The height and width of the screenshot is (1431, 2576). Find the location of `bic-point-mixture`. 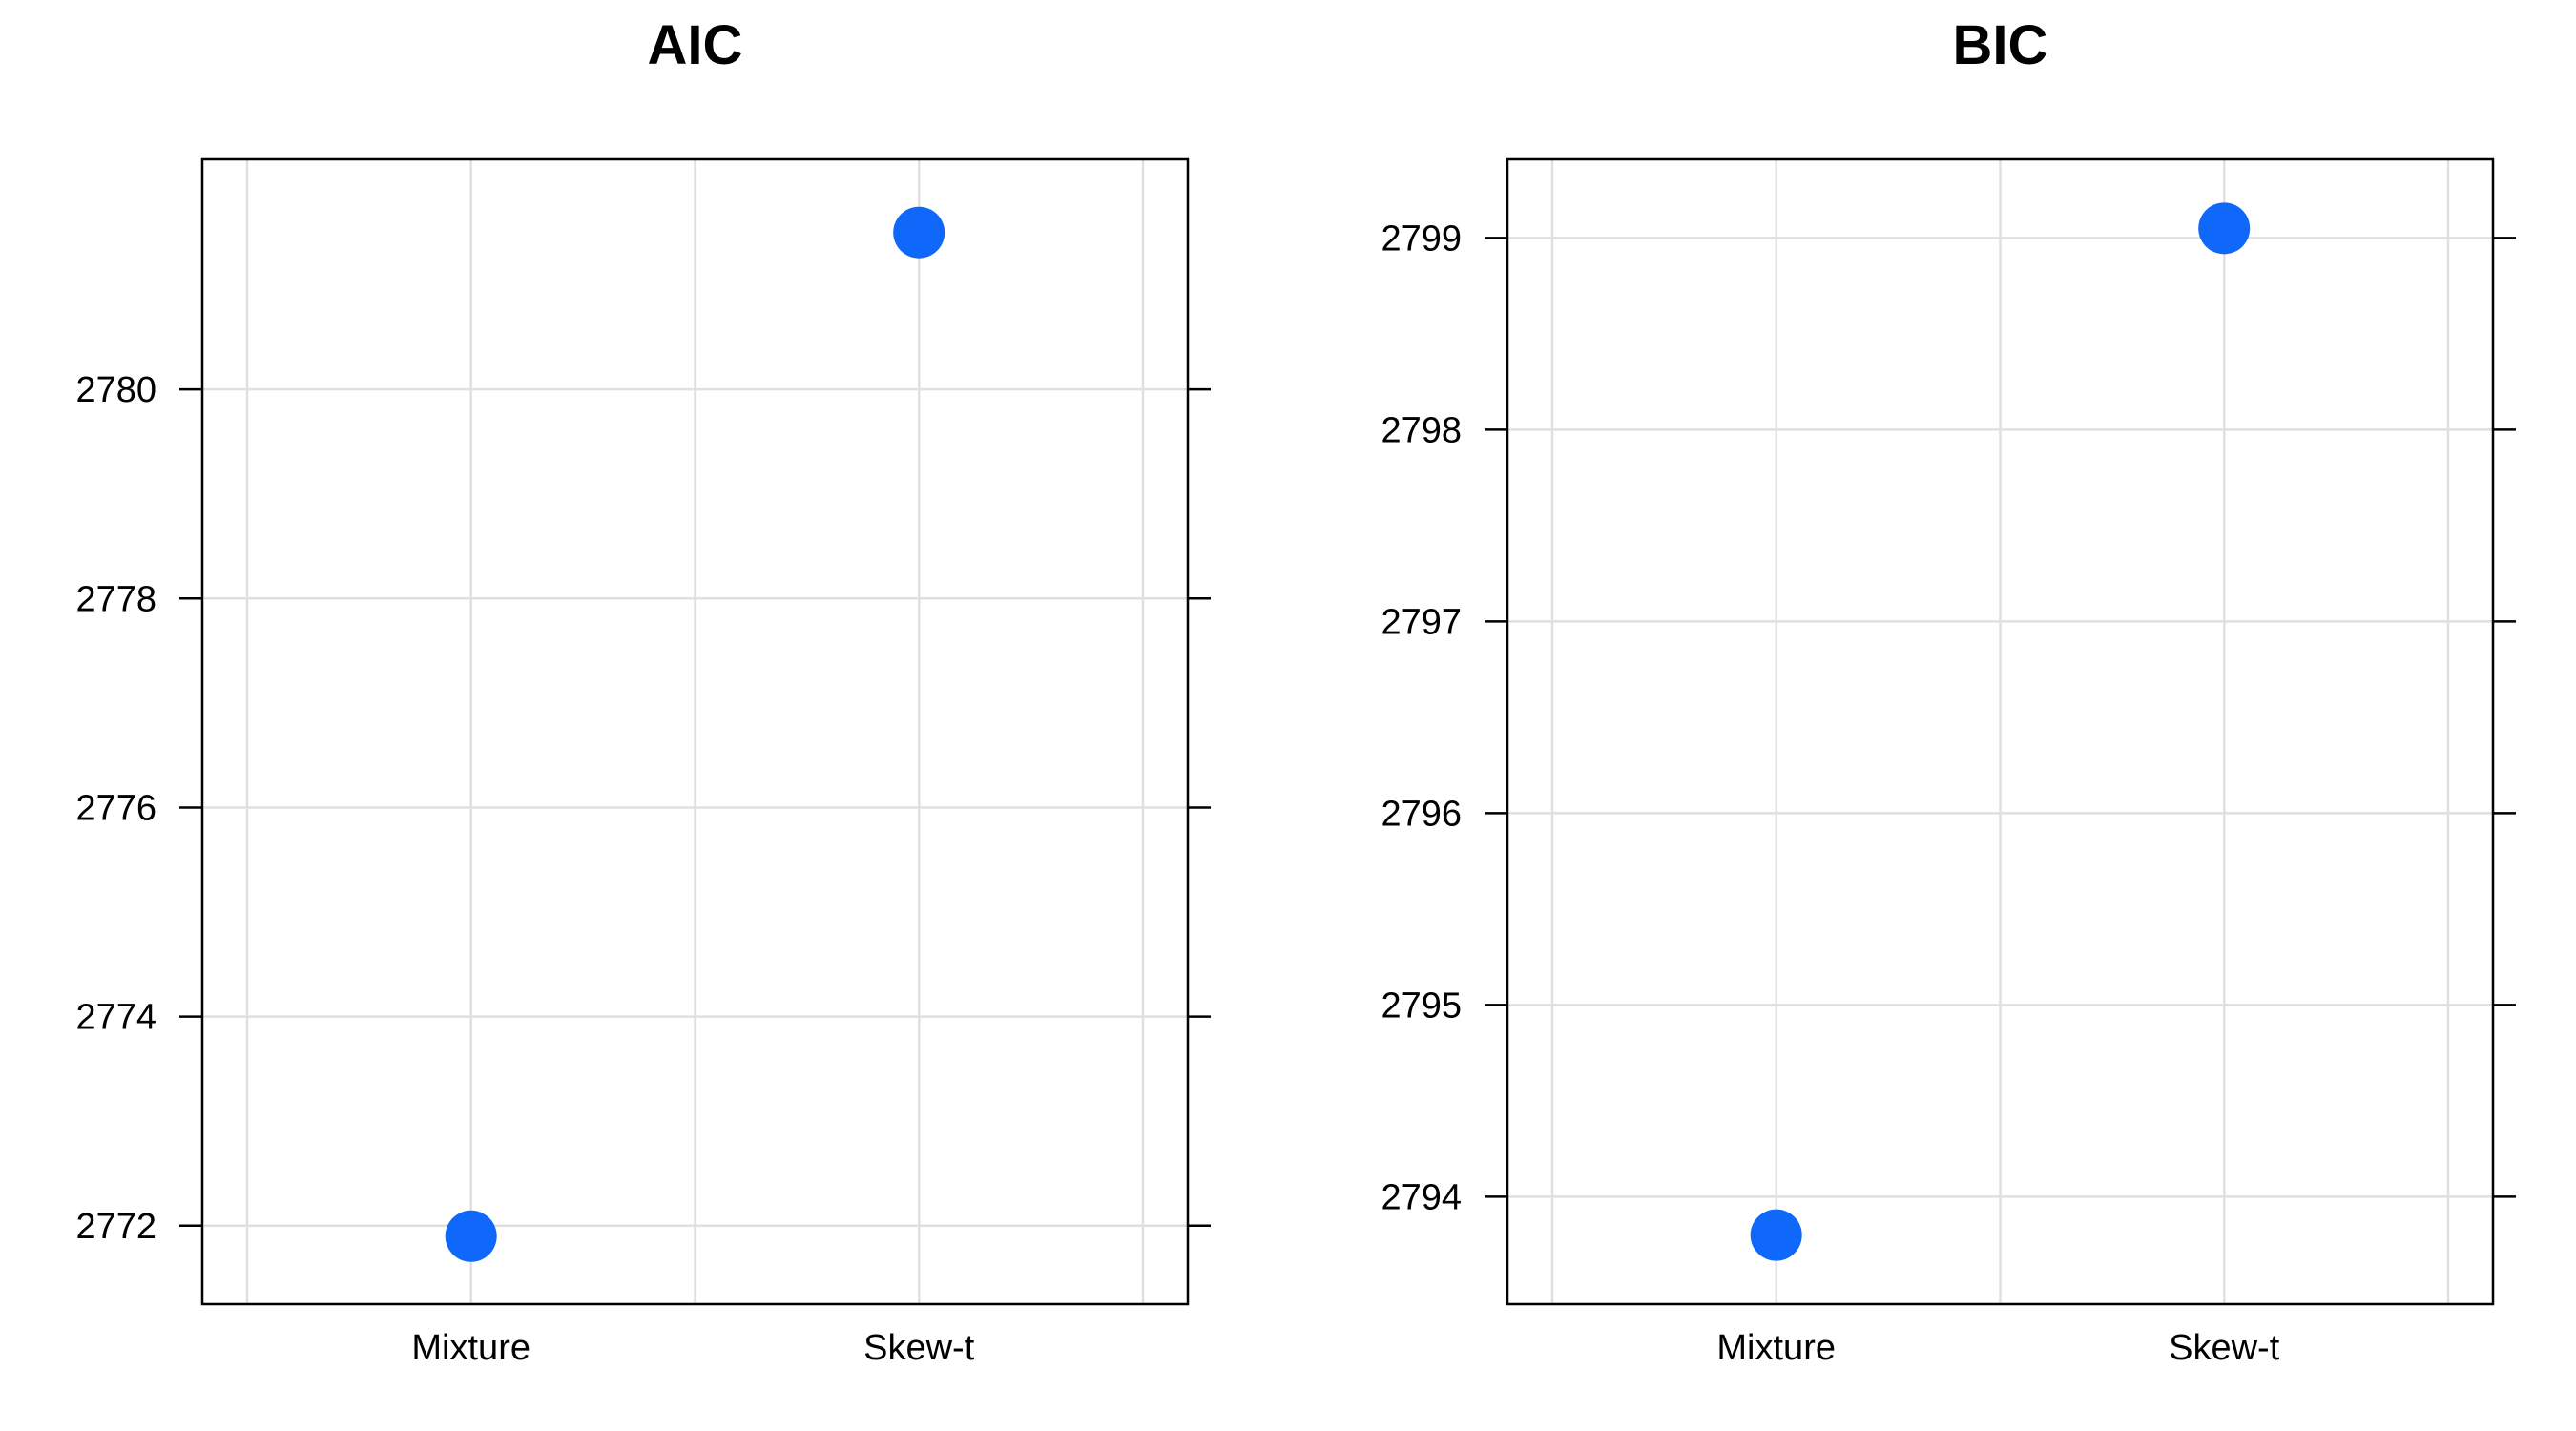

bic-point-mixture is located at coordinates (1776, 1235).